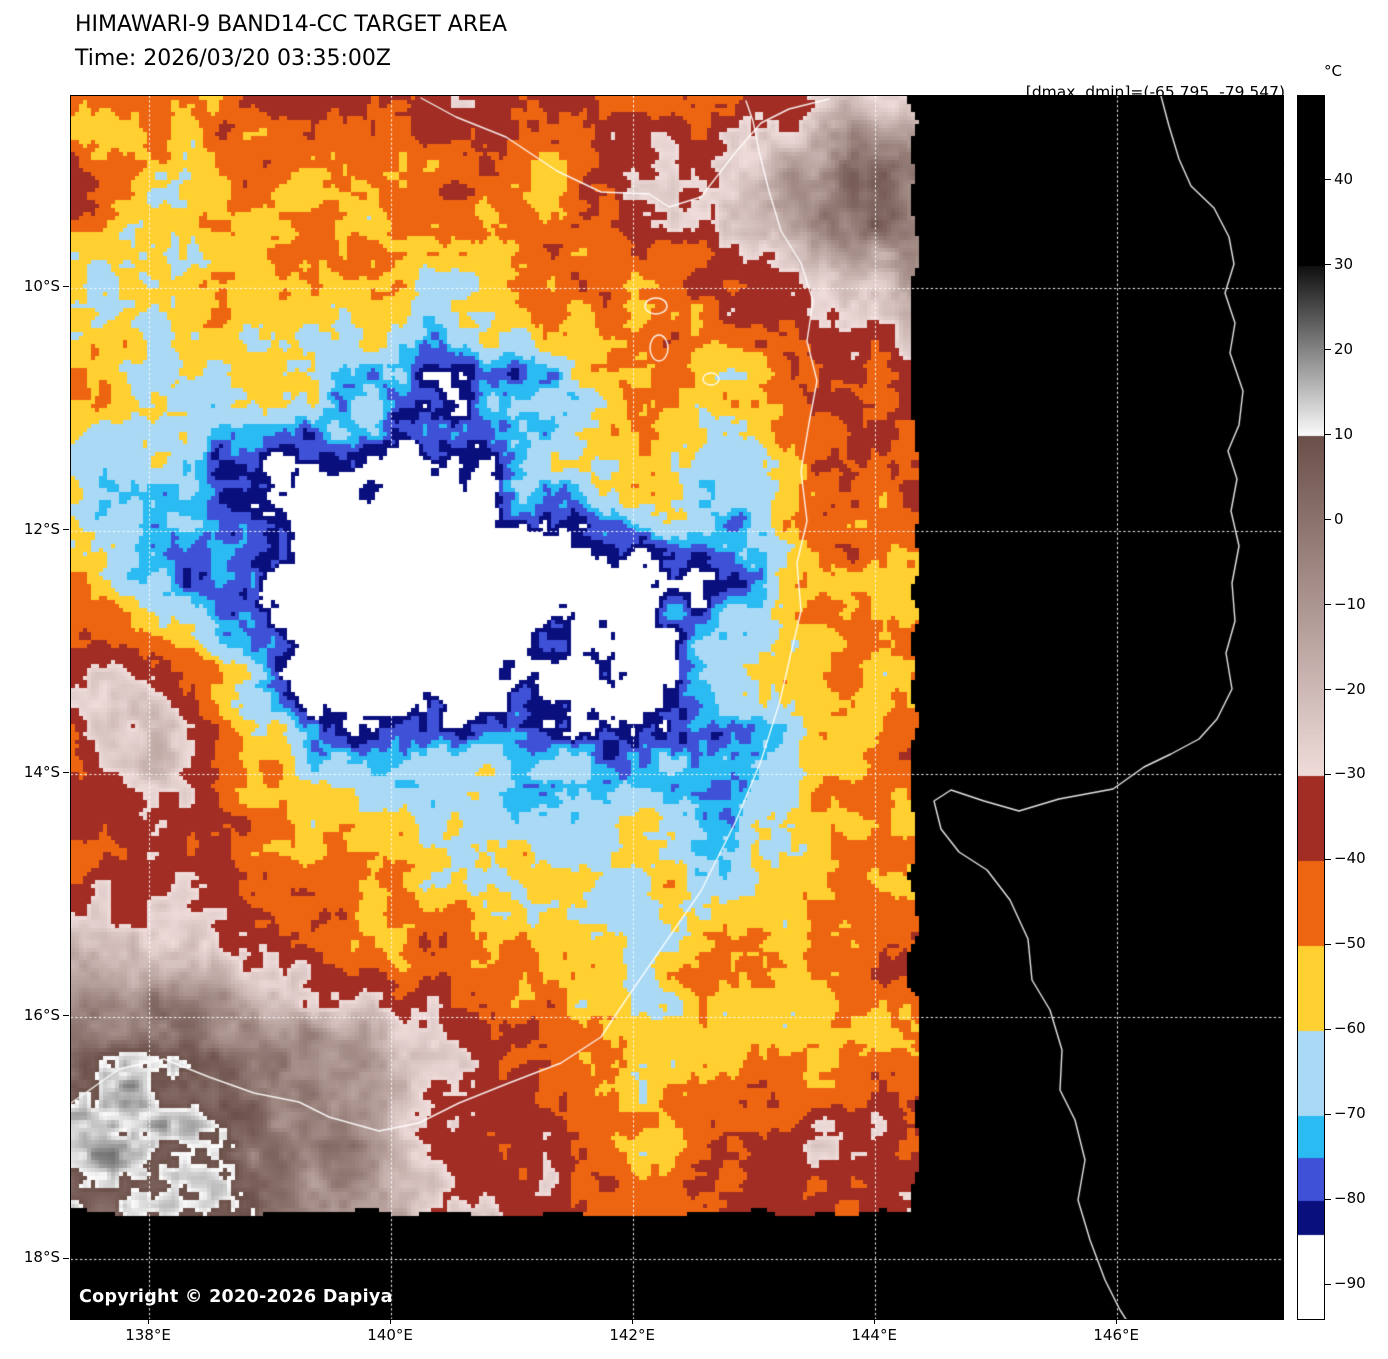  I want to click on colorbar-unit-label: °C, so click(1333, 71).